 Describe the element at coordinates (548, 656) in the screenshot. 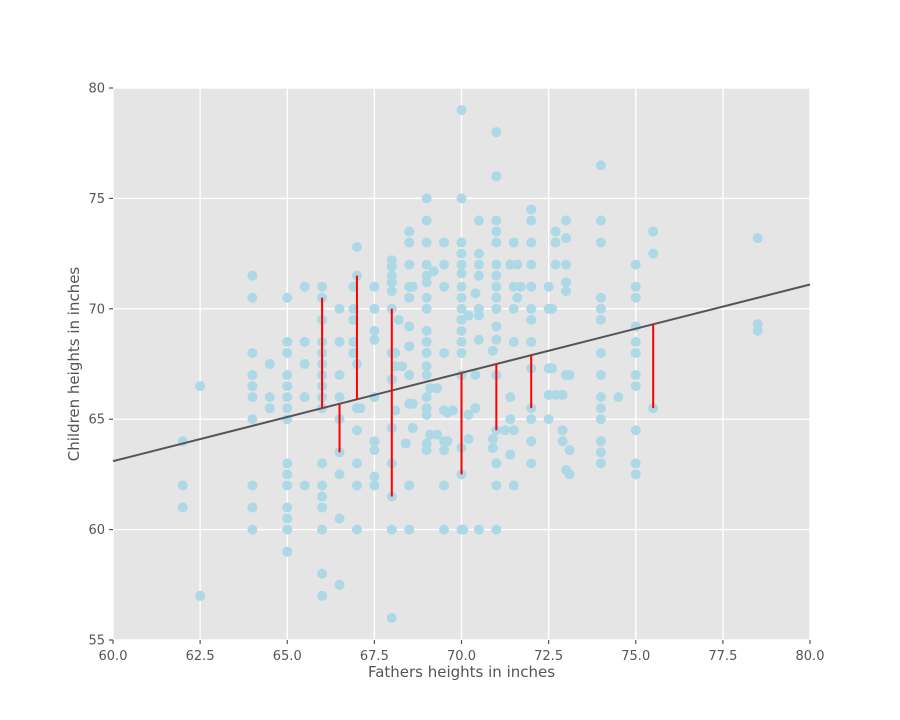

I see `x-tick-label: 72.5` at that location.